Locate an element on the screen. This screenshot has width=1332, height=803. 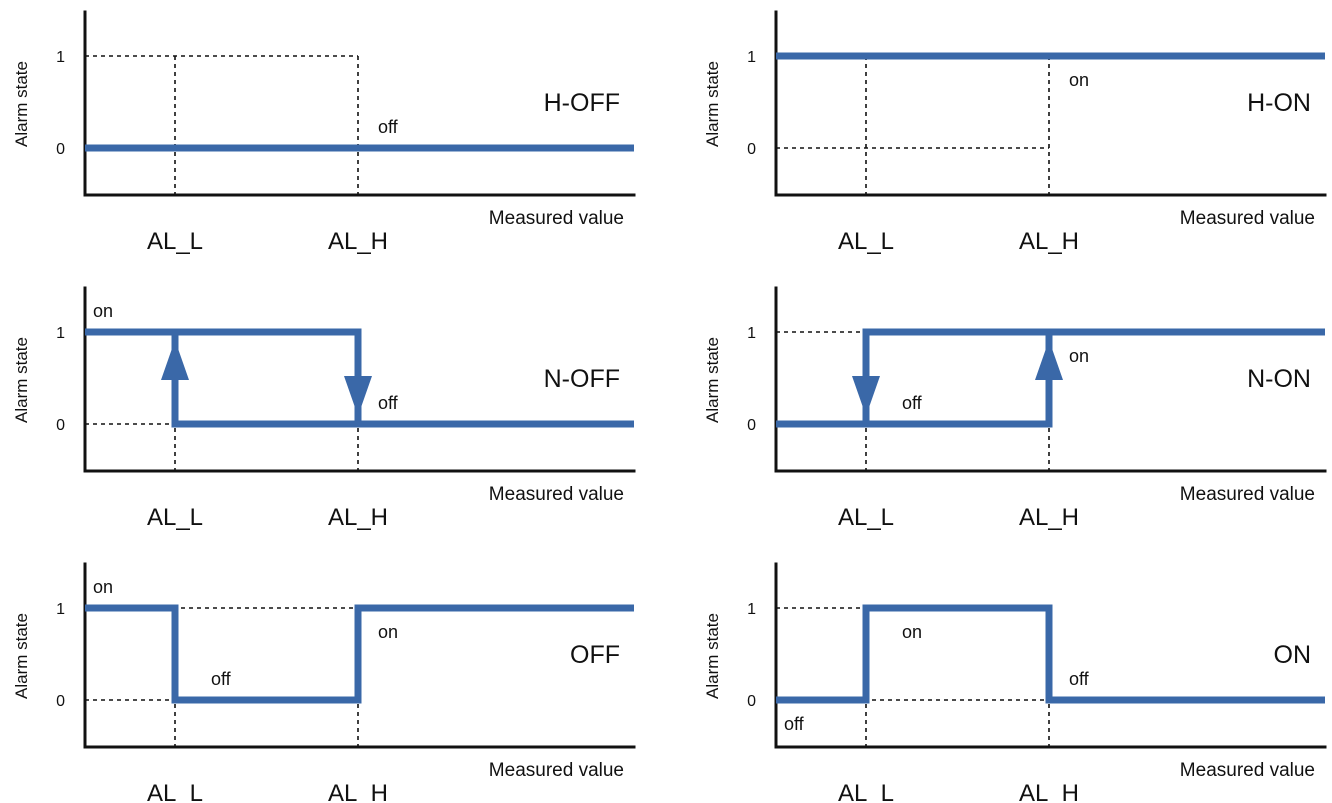
mode-label: H-ON is located at coordinates (1279, 103).